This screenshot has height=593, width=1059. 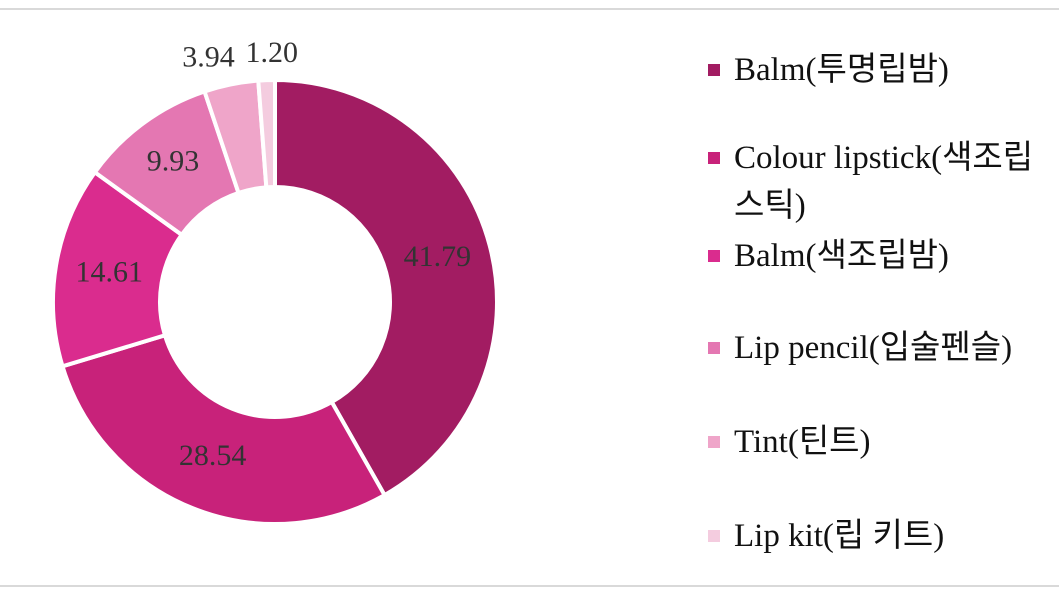 What do you see at coordinates (529, 586) in the screenshot?
I see `bottom-divider` at bounding box center [529, 586].